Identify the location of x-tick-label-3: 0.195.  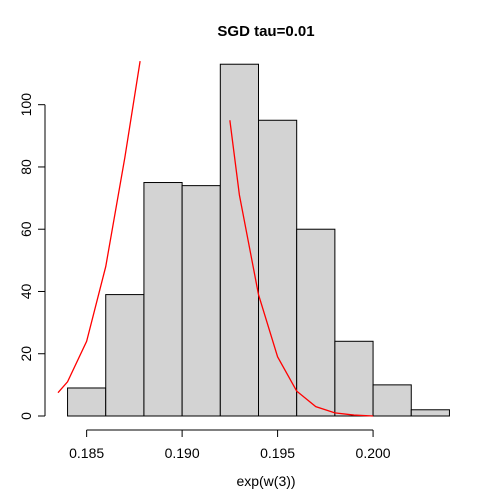
(277, 453).